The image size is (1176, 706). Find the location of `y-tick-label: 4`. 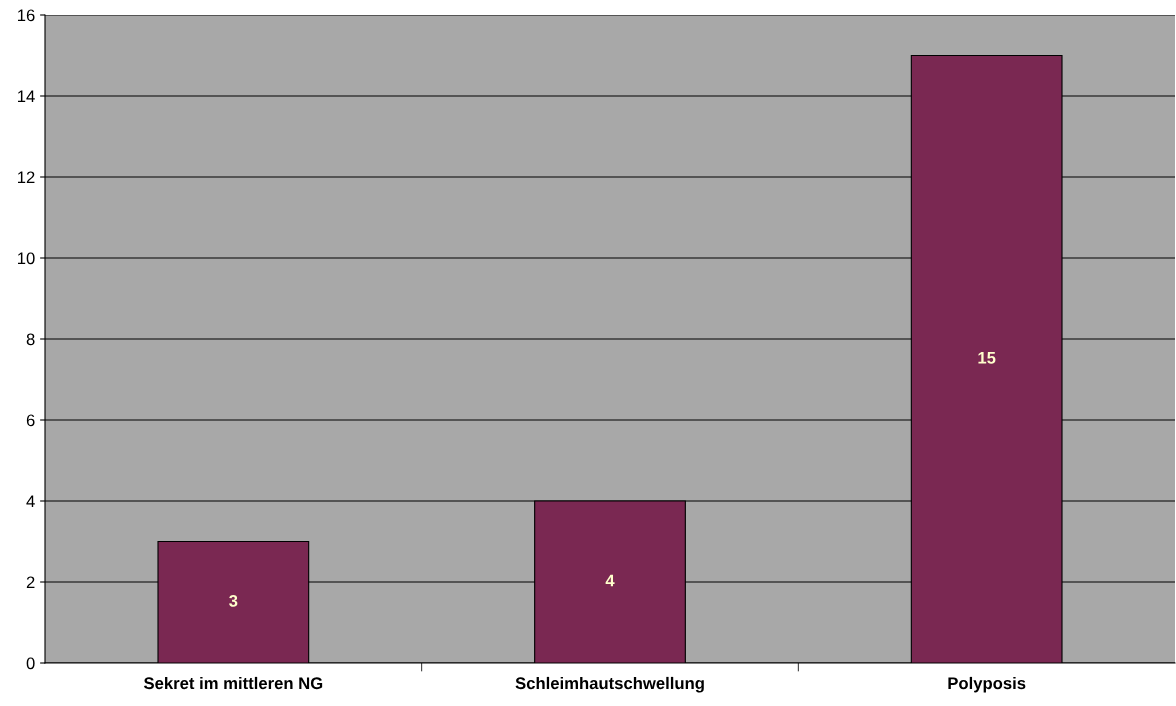

y-tick-label: 4 is located at coordinates (30, 501).